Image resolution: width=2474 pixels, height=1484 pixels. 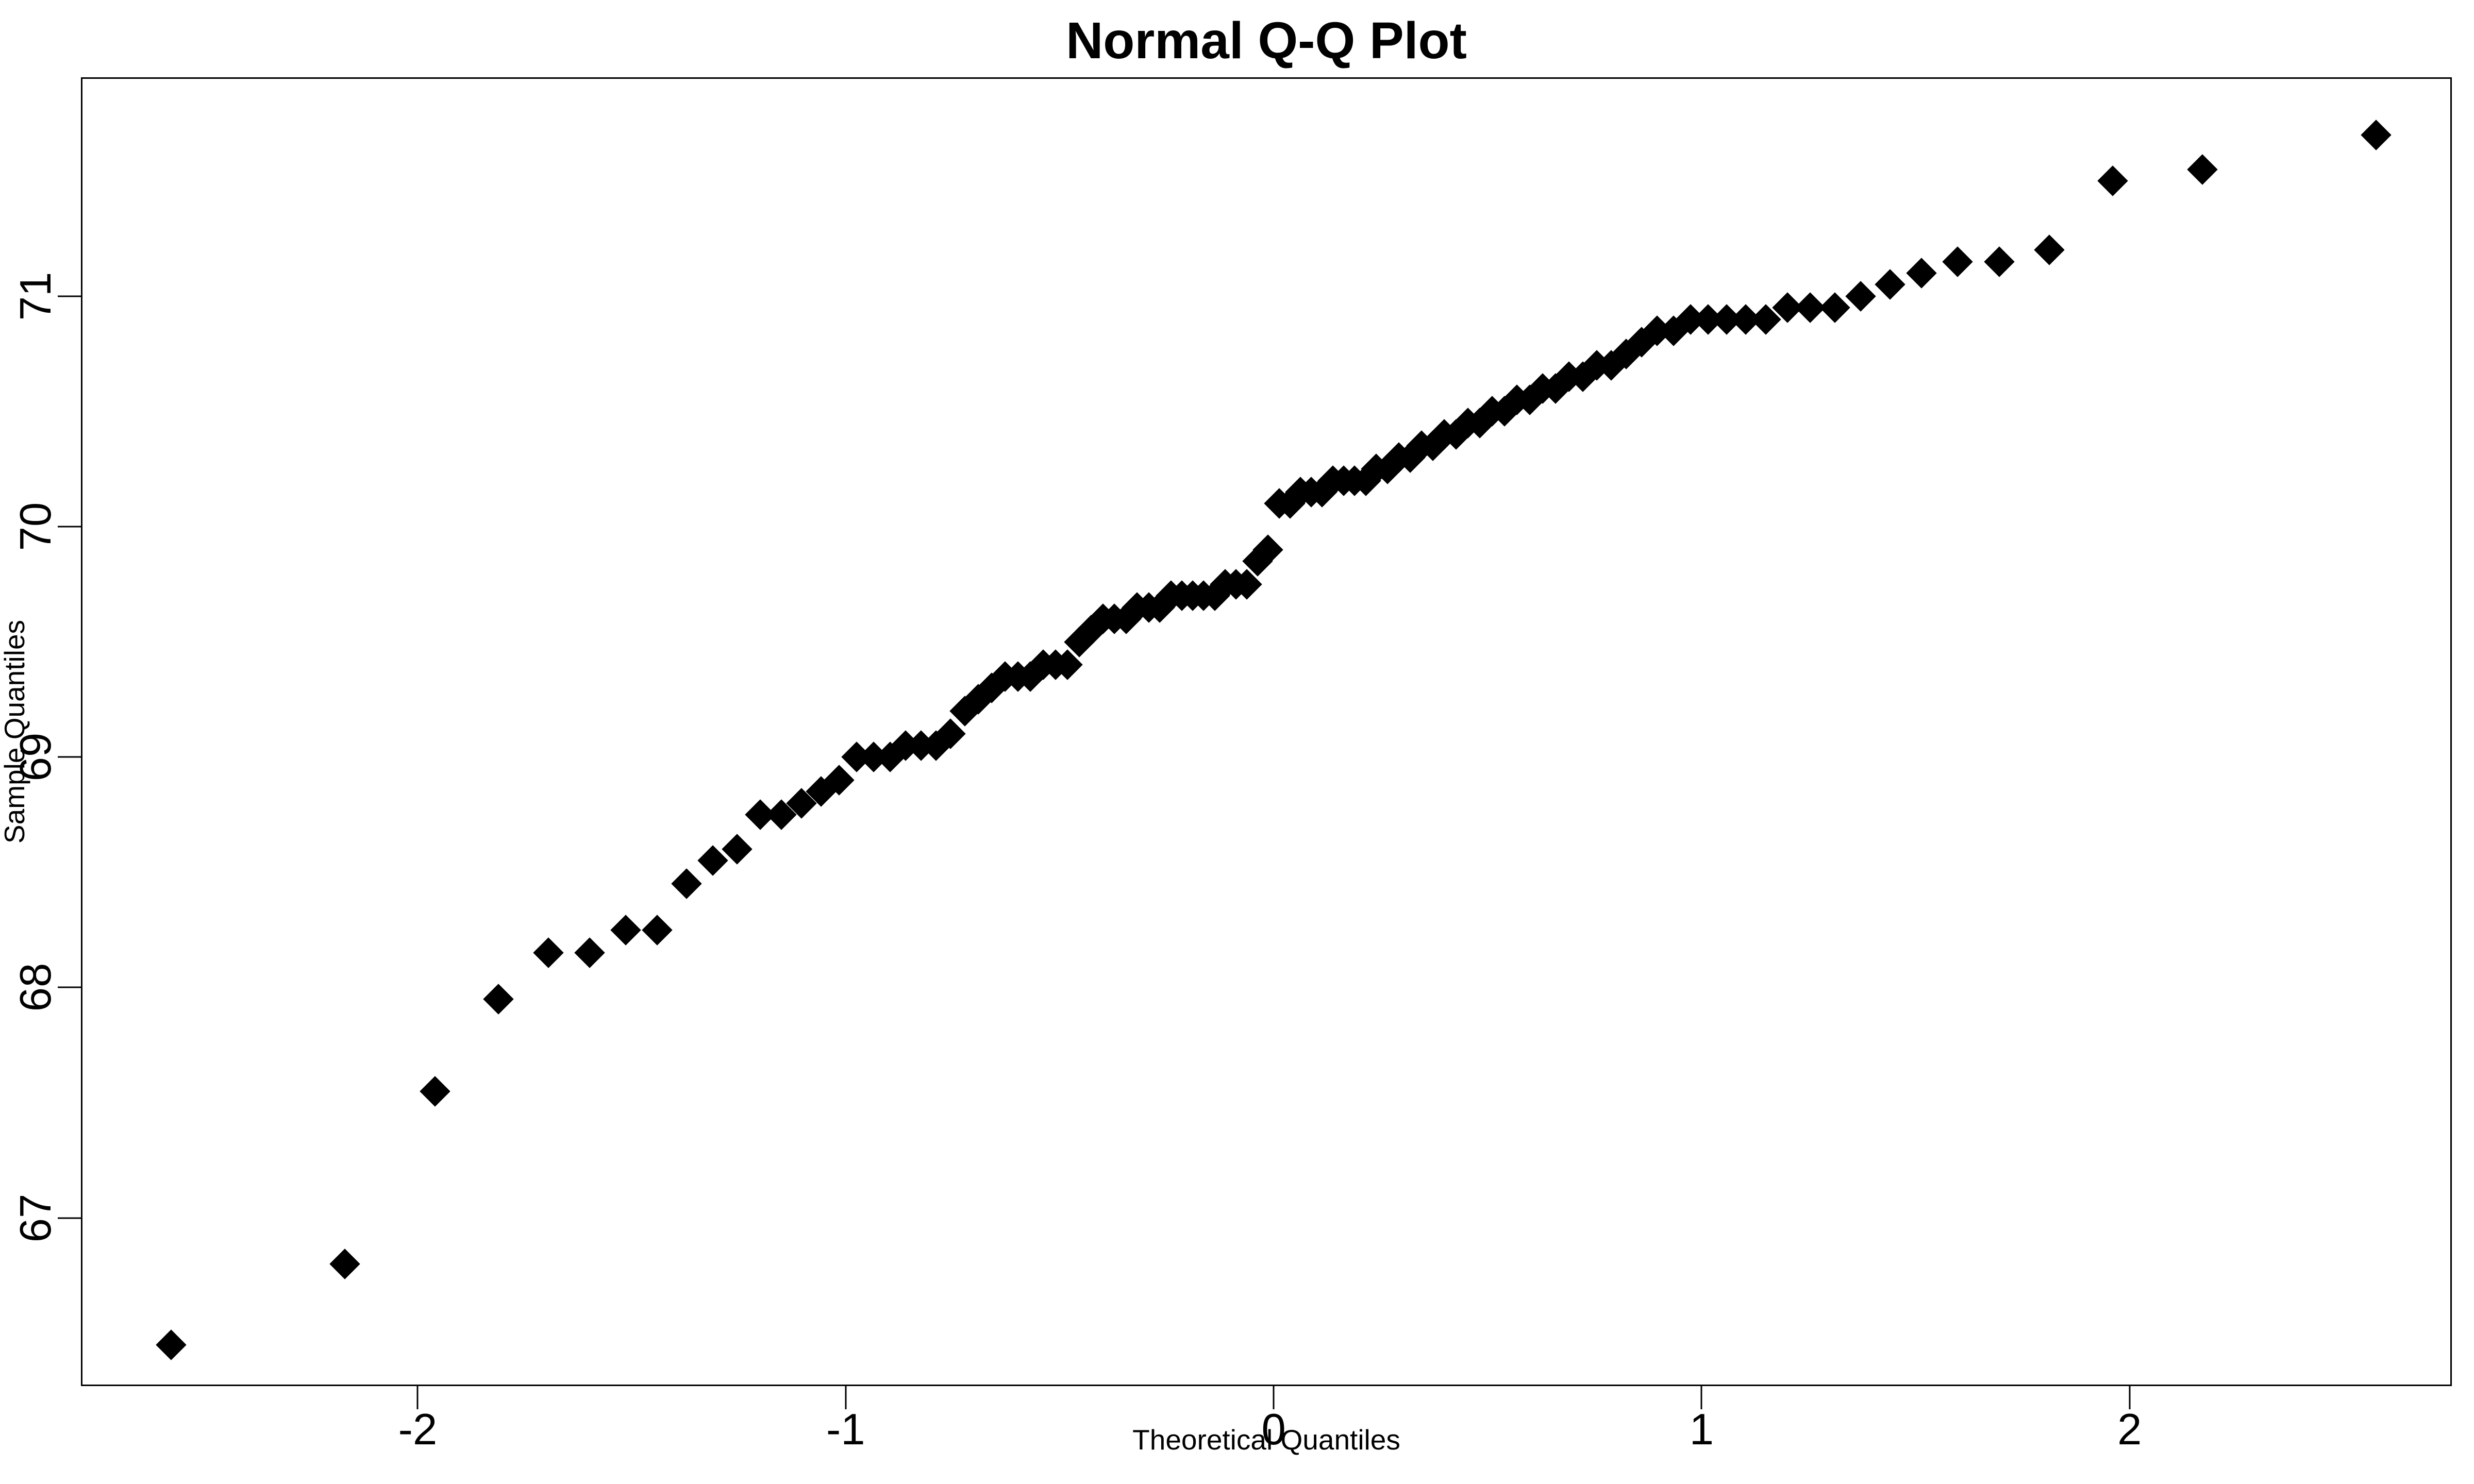 What do you see at coordinates (1273, 1429) in the screenshot?
I see `x-tick-label: 0` at bounding box center [1273, 1429].